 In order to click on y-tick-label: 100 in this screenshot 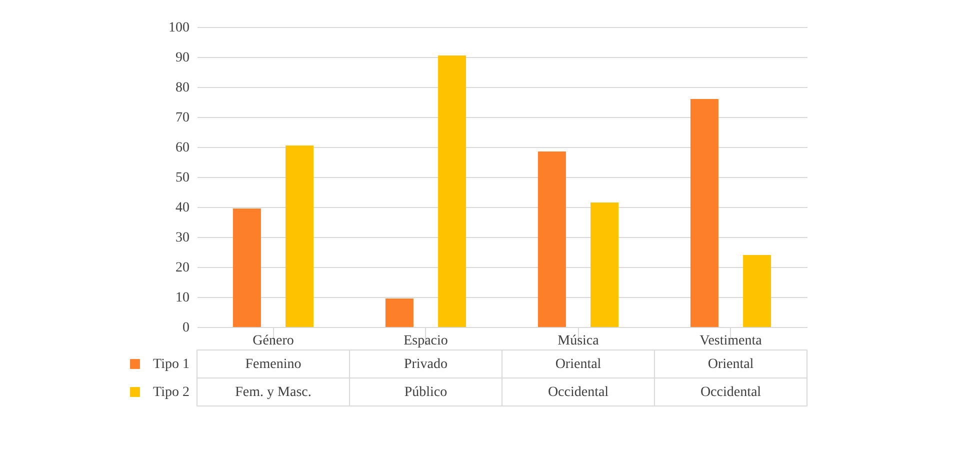, I will do `click(179, 28)`.